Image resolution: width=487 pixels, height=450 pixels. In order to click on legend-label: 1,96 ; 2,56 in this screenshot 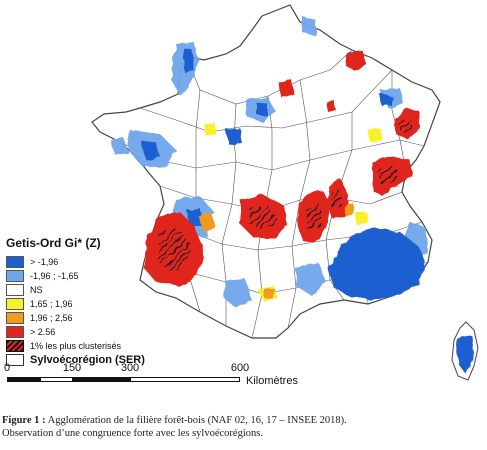, I will do `click(51, 317)`.